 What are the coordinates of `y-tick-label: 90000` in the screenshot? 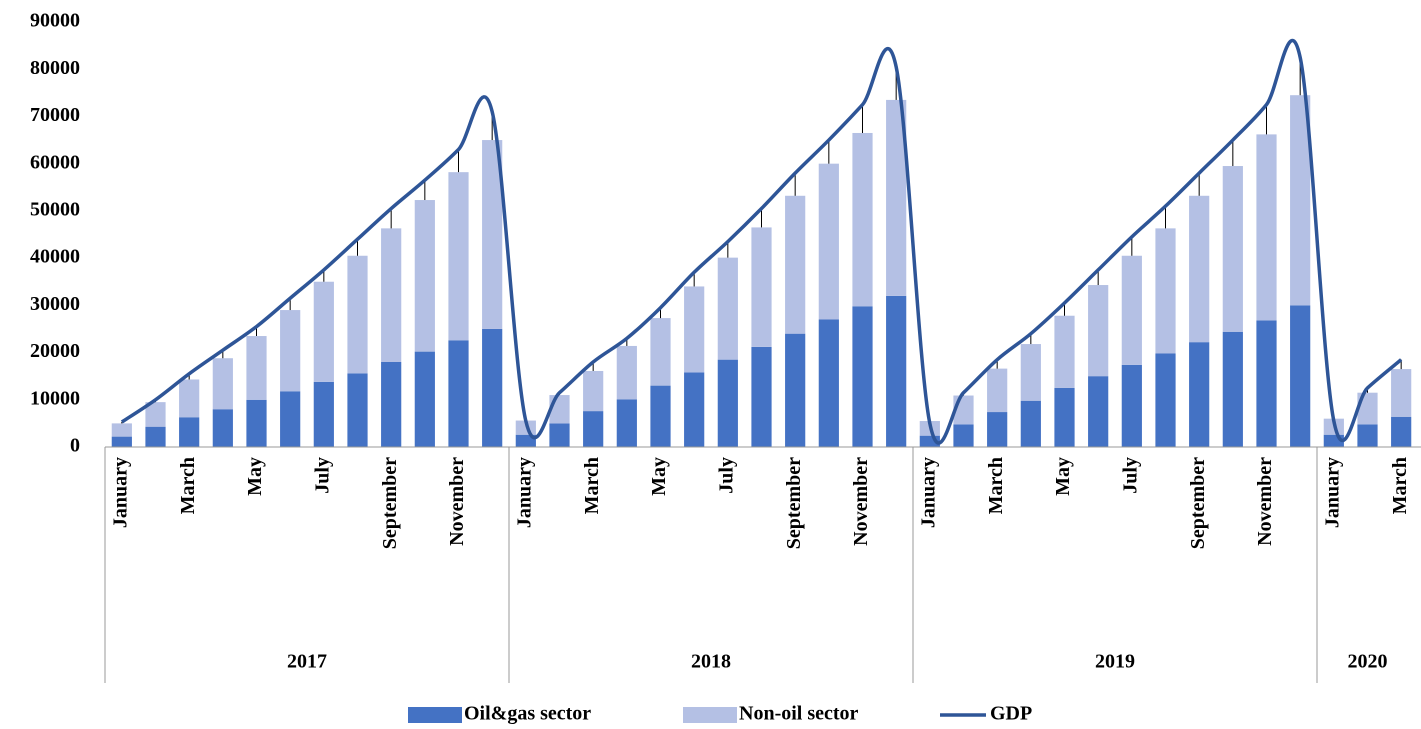 It's located at (55, 21).